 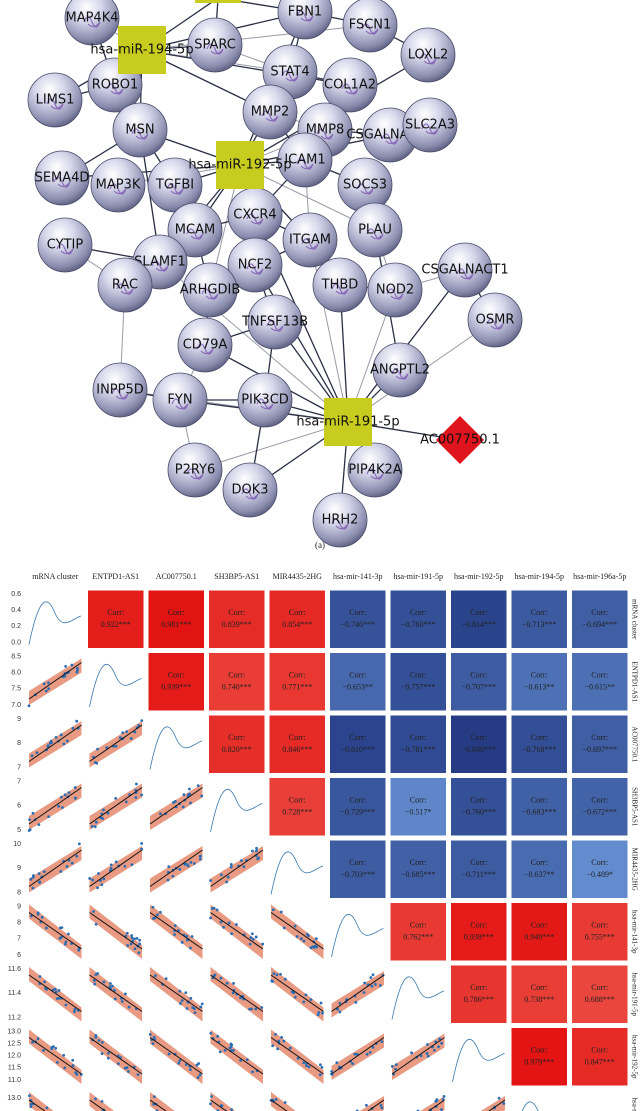 I want to click on corr-value: −0.760***, so click(x=478, y=812).